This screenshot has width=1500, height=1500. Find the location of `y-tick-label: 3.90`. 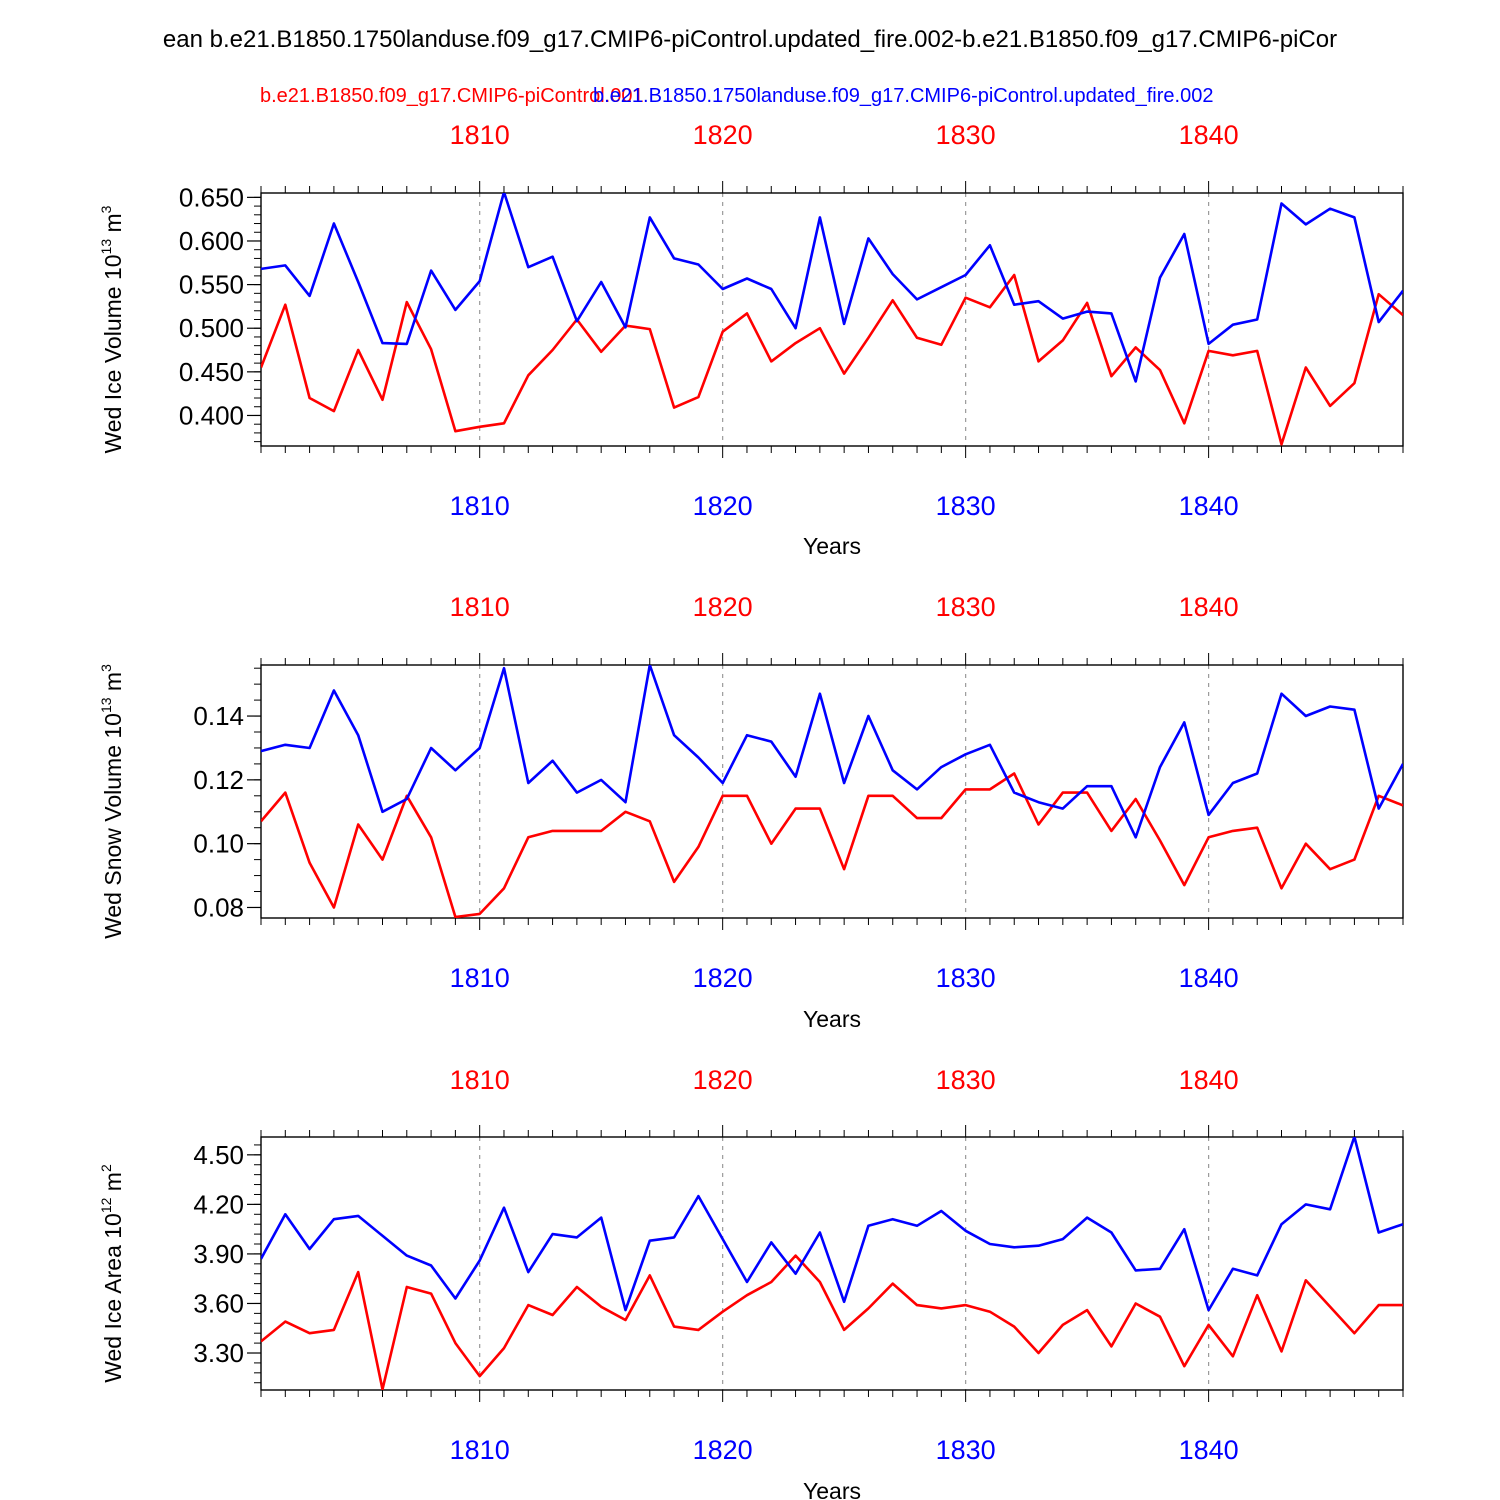

y-tick-label: 3.90 is located at coordinates (218, 1254).